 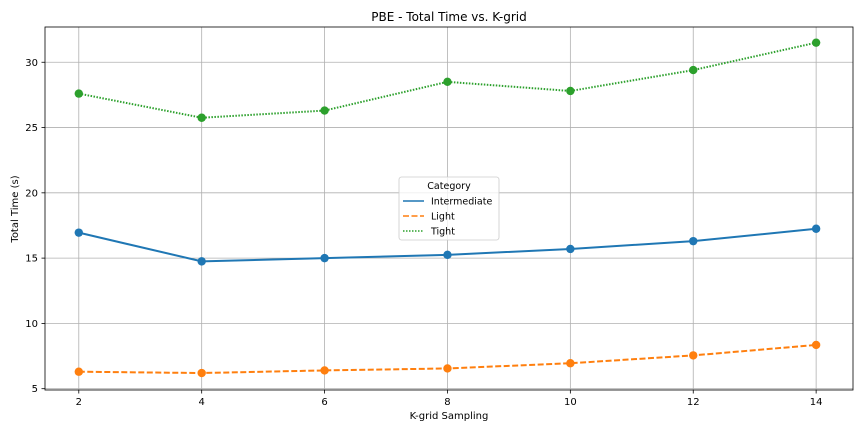 I want to click on series-intermediate, so click(x=447, y=245).